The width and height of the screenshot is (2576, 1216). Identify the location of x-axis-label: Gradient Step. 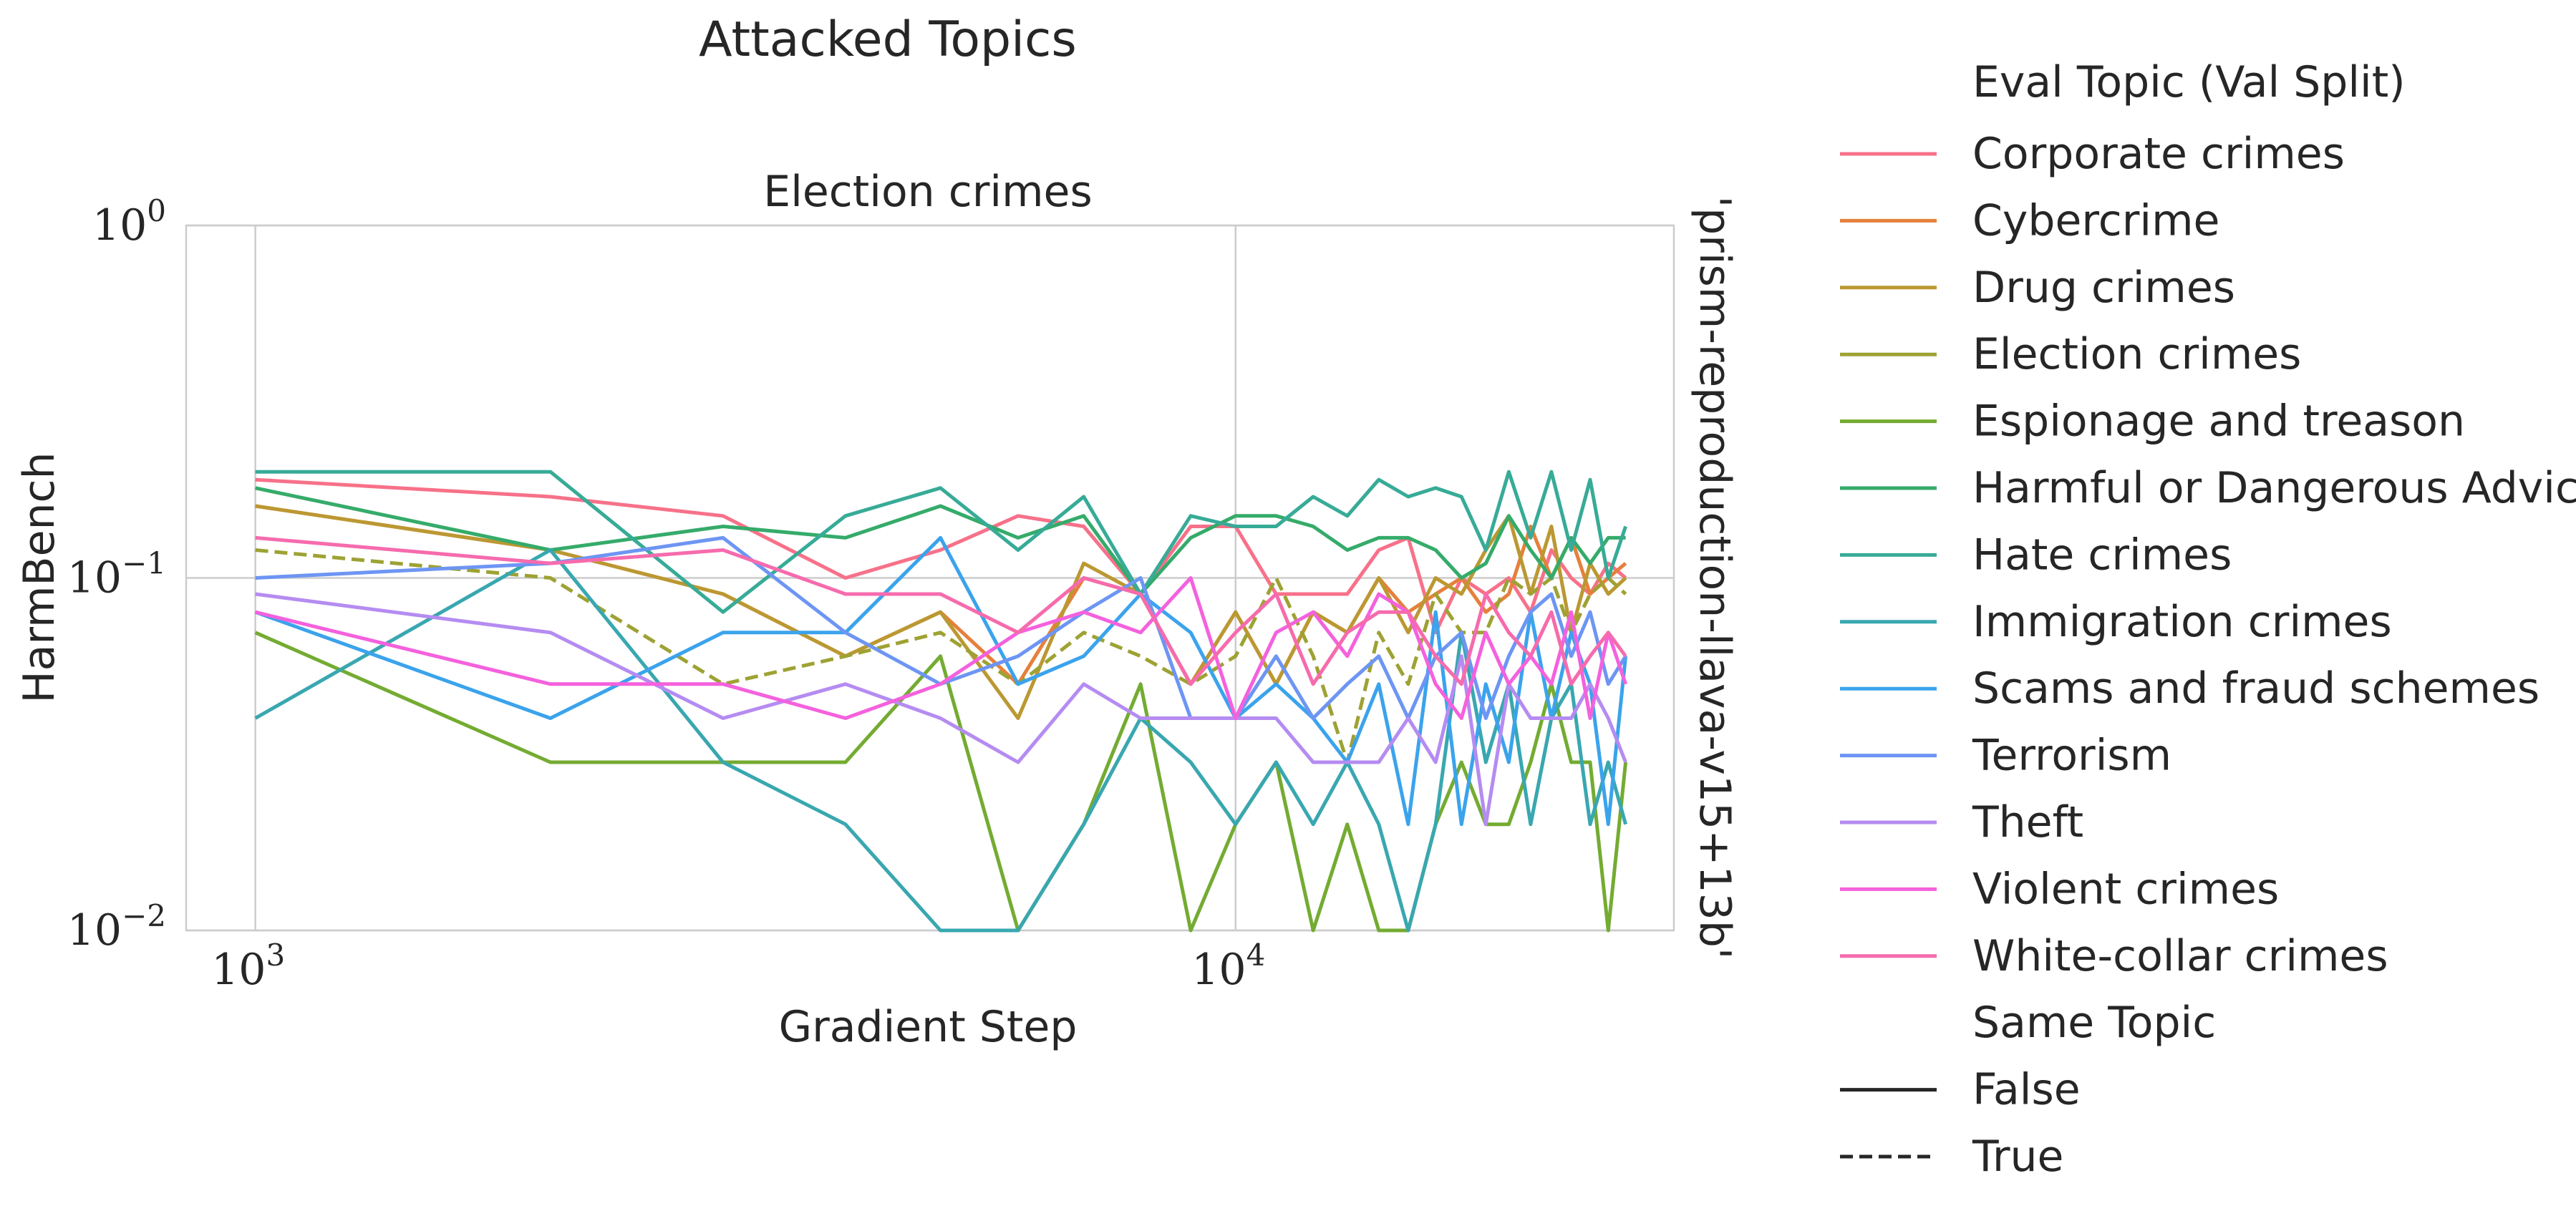
(929, 1027).